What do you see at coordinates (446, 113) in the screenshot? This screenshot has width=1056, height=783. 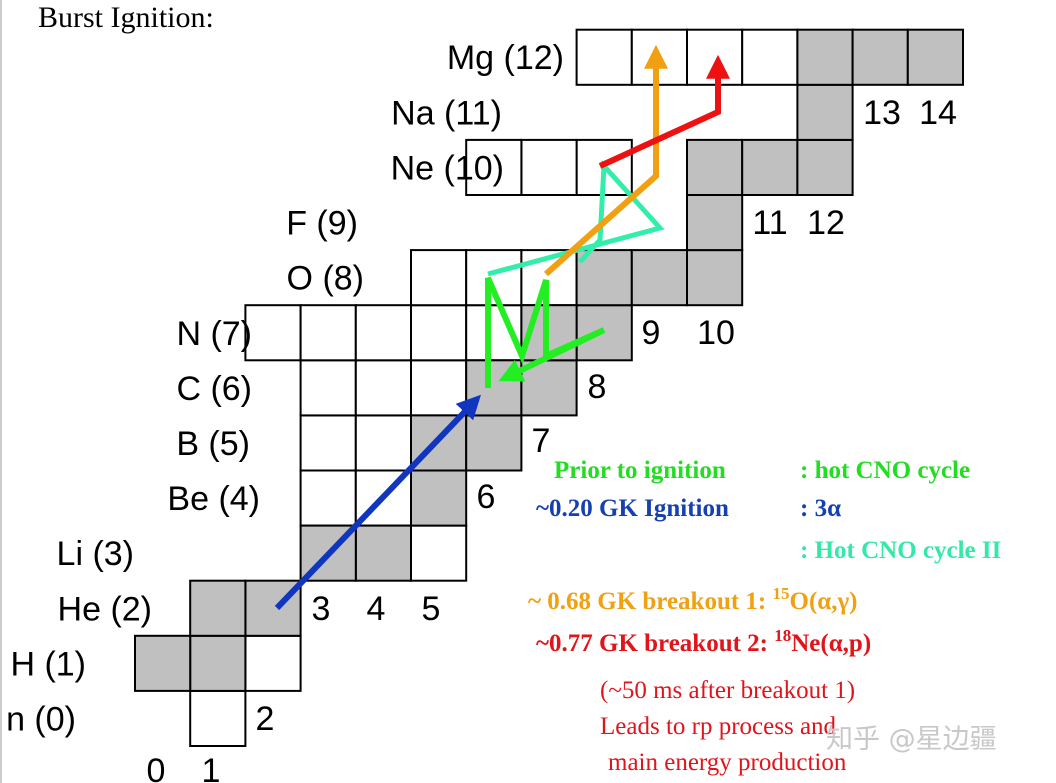 I see `element-label-z11: Na (11)` at bounding box center [446, 113].